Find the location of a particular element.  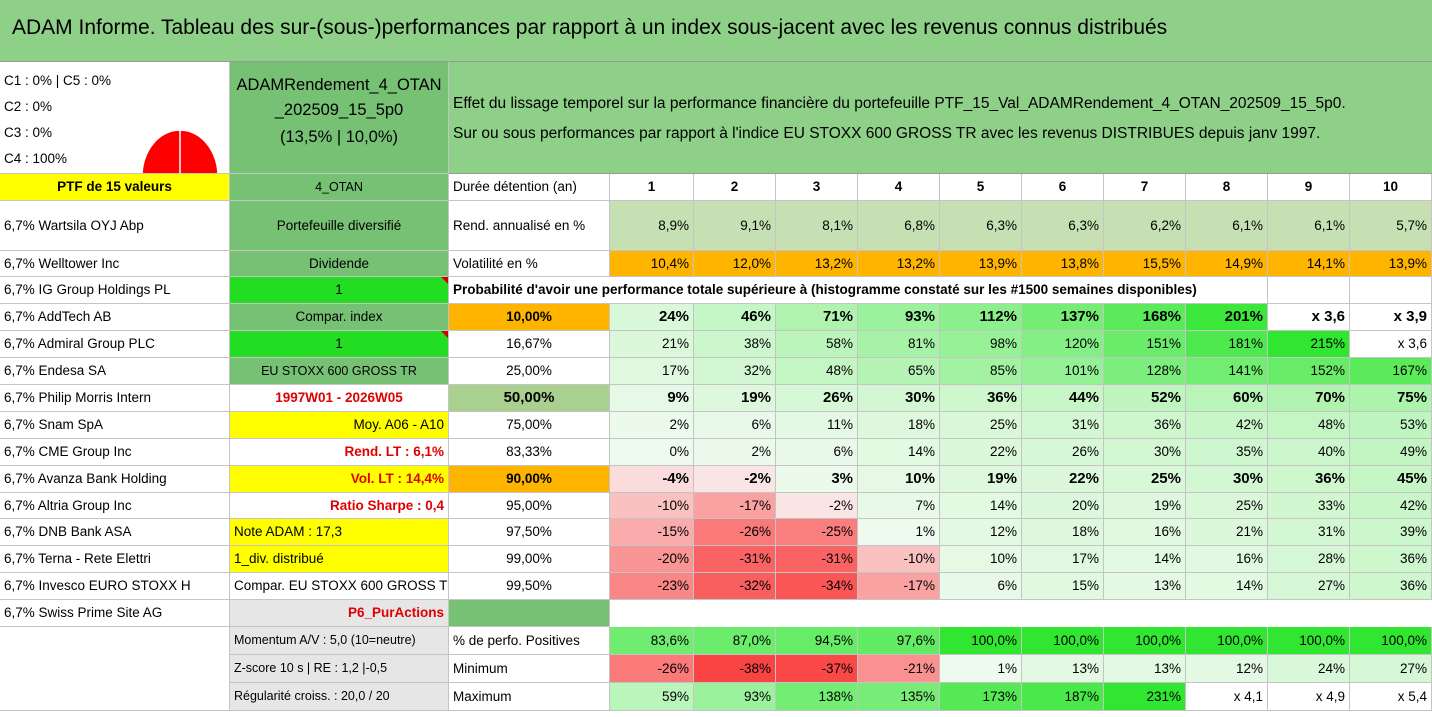

quantile-value: 14% is located at coordinates (899, 452).